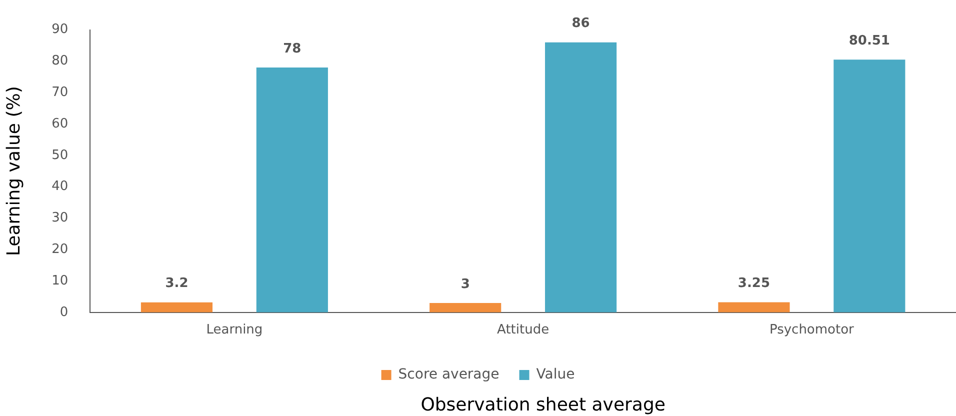  Describe the element at coordinates (754, 284) in the screenshot. I see `data-label: 3.25` at that location.